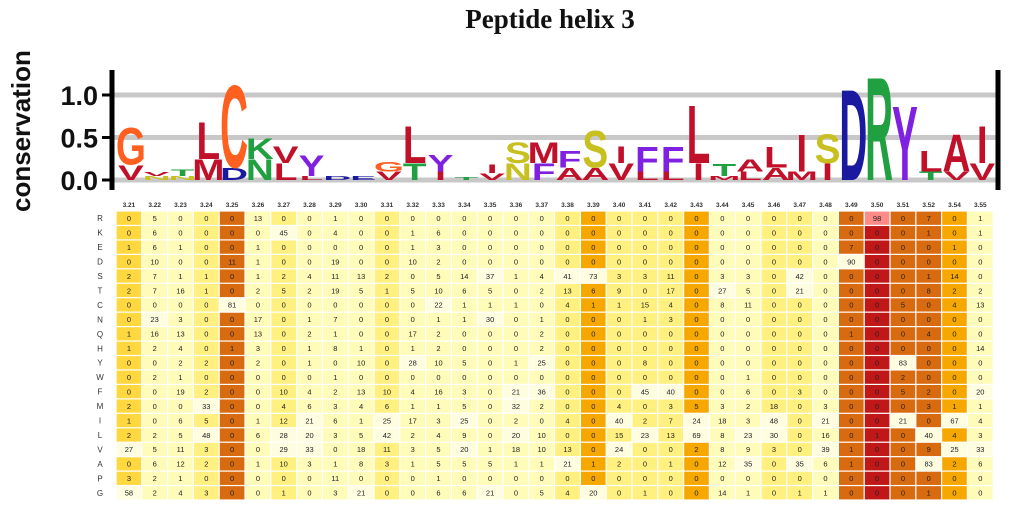  I want to click on cell-value: 25, so click(387, 420).